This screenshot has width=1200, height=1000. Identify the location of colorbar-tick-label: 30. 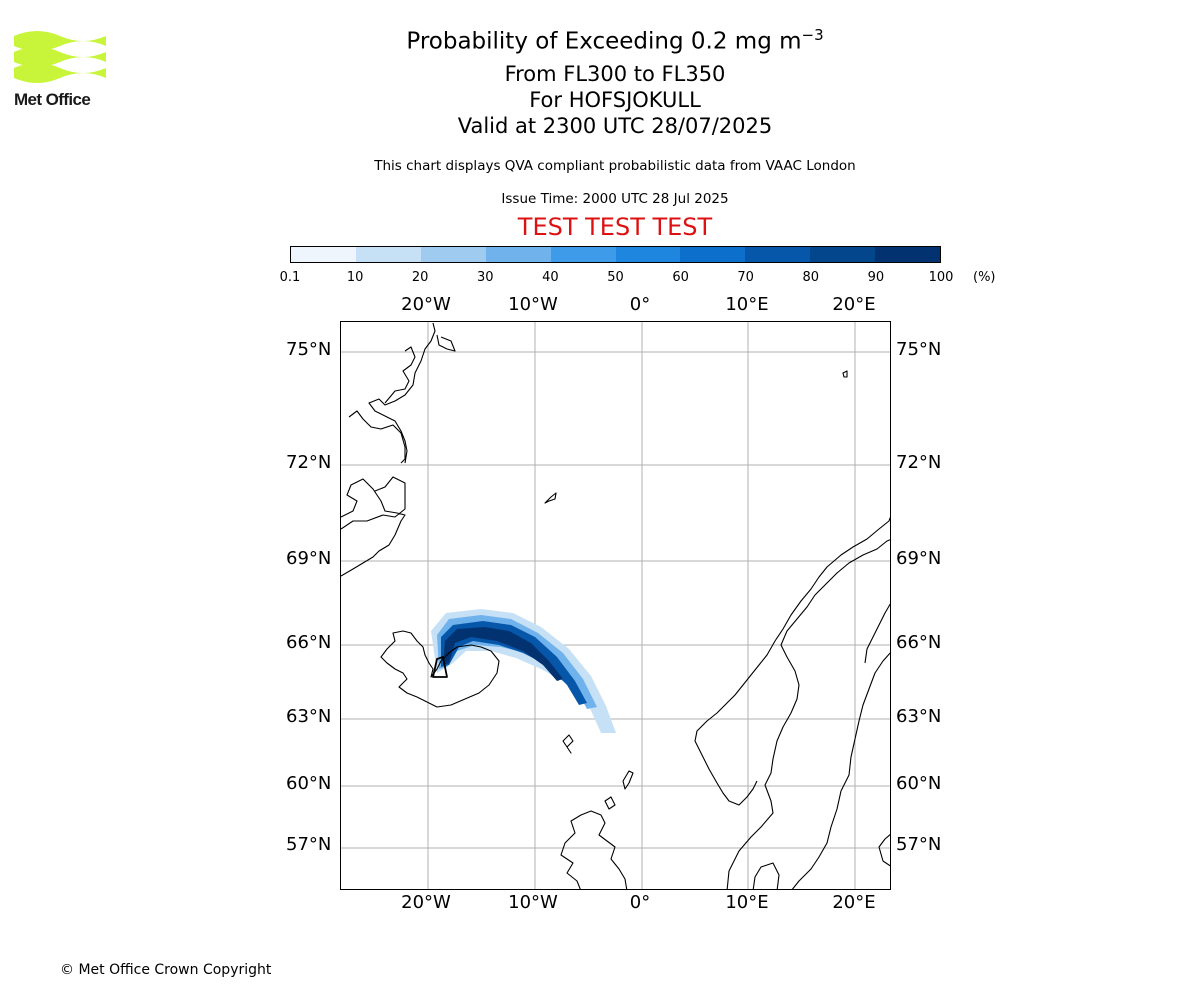
(485, 277).